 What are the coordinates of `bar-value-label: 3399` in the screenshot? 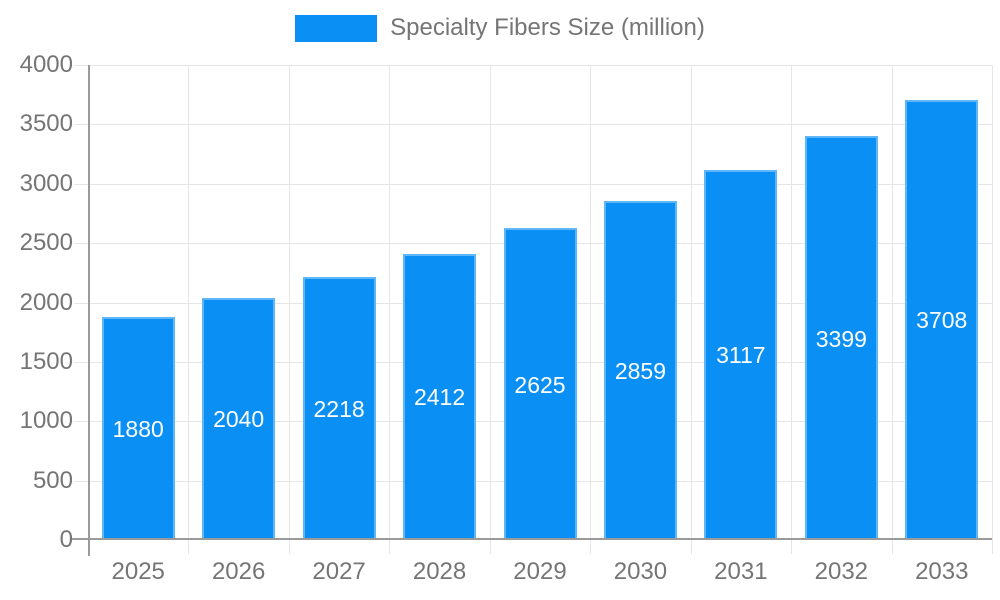 It's located at (841, 338).